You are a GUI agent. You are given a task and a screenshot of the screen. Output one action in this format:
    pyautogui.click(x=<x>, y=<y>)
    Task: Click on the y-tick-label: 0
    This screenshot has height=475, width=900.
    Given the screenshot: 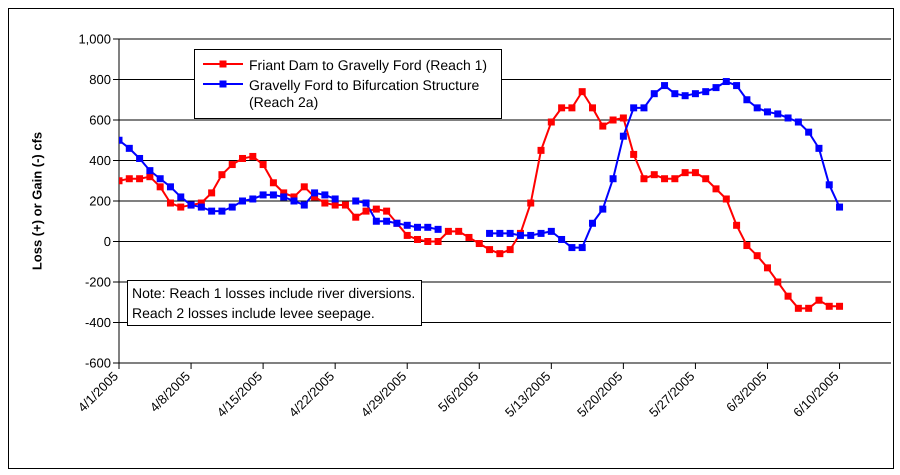 What is the action you would take?
    pyautogui.click(x=107, y=242)
    